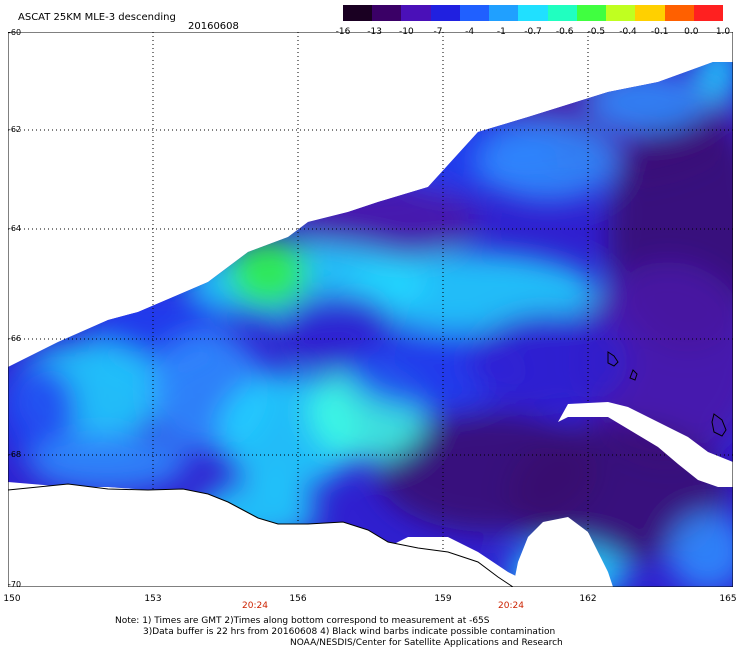 The height and width of the screenshot is (650, 740). Describe the element at coordinates (255, 606) in the screenshot. I see `time-label-1: 20:24` at that location.